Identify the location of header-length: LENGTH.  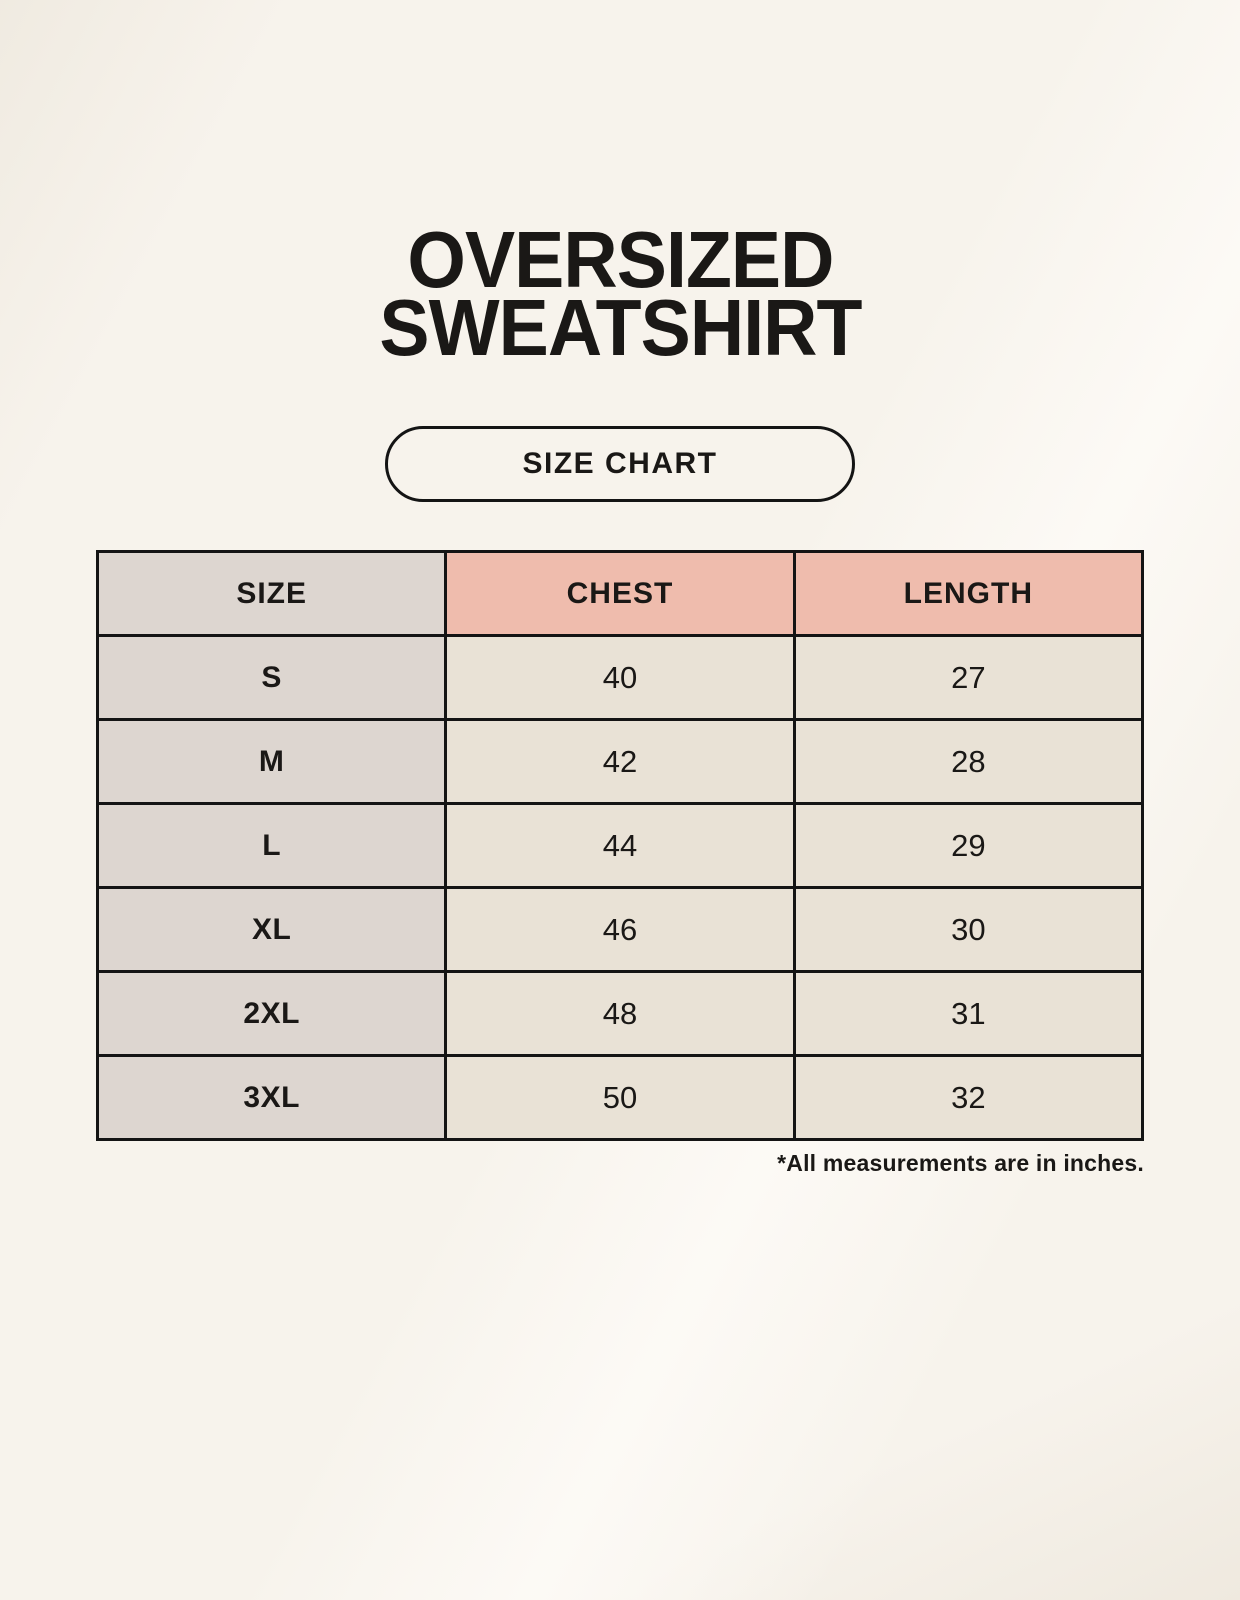
(968, 593).